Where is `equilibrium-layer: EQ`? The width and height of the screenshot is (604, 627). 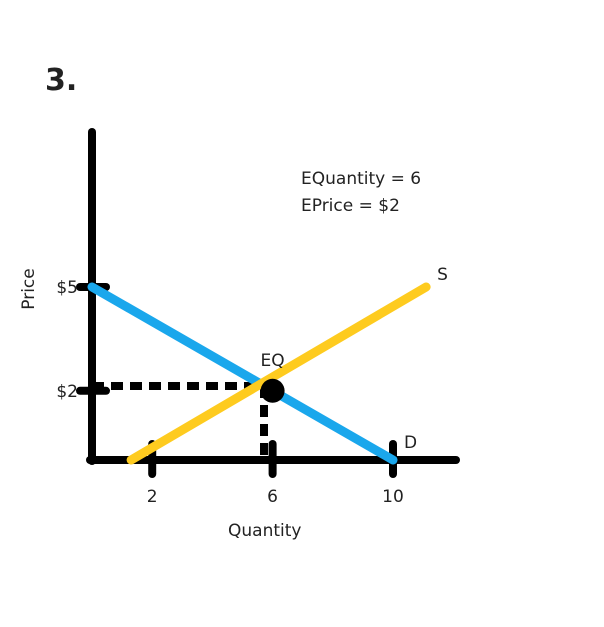 equilibrium-layer: EQ is located at coordinates (273, 377).